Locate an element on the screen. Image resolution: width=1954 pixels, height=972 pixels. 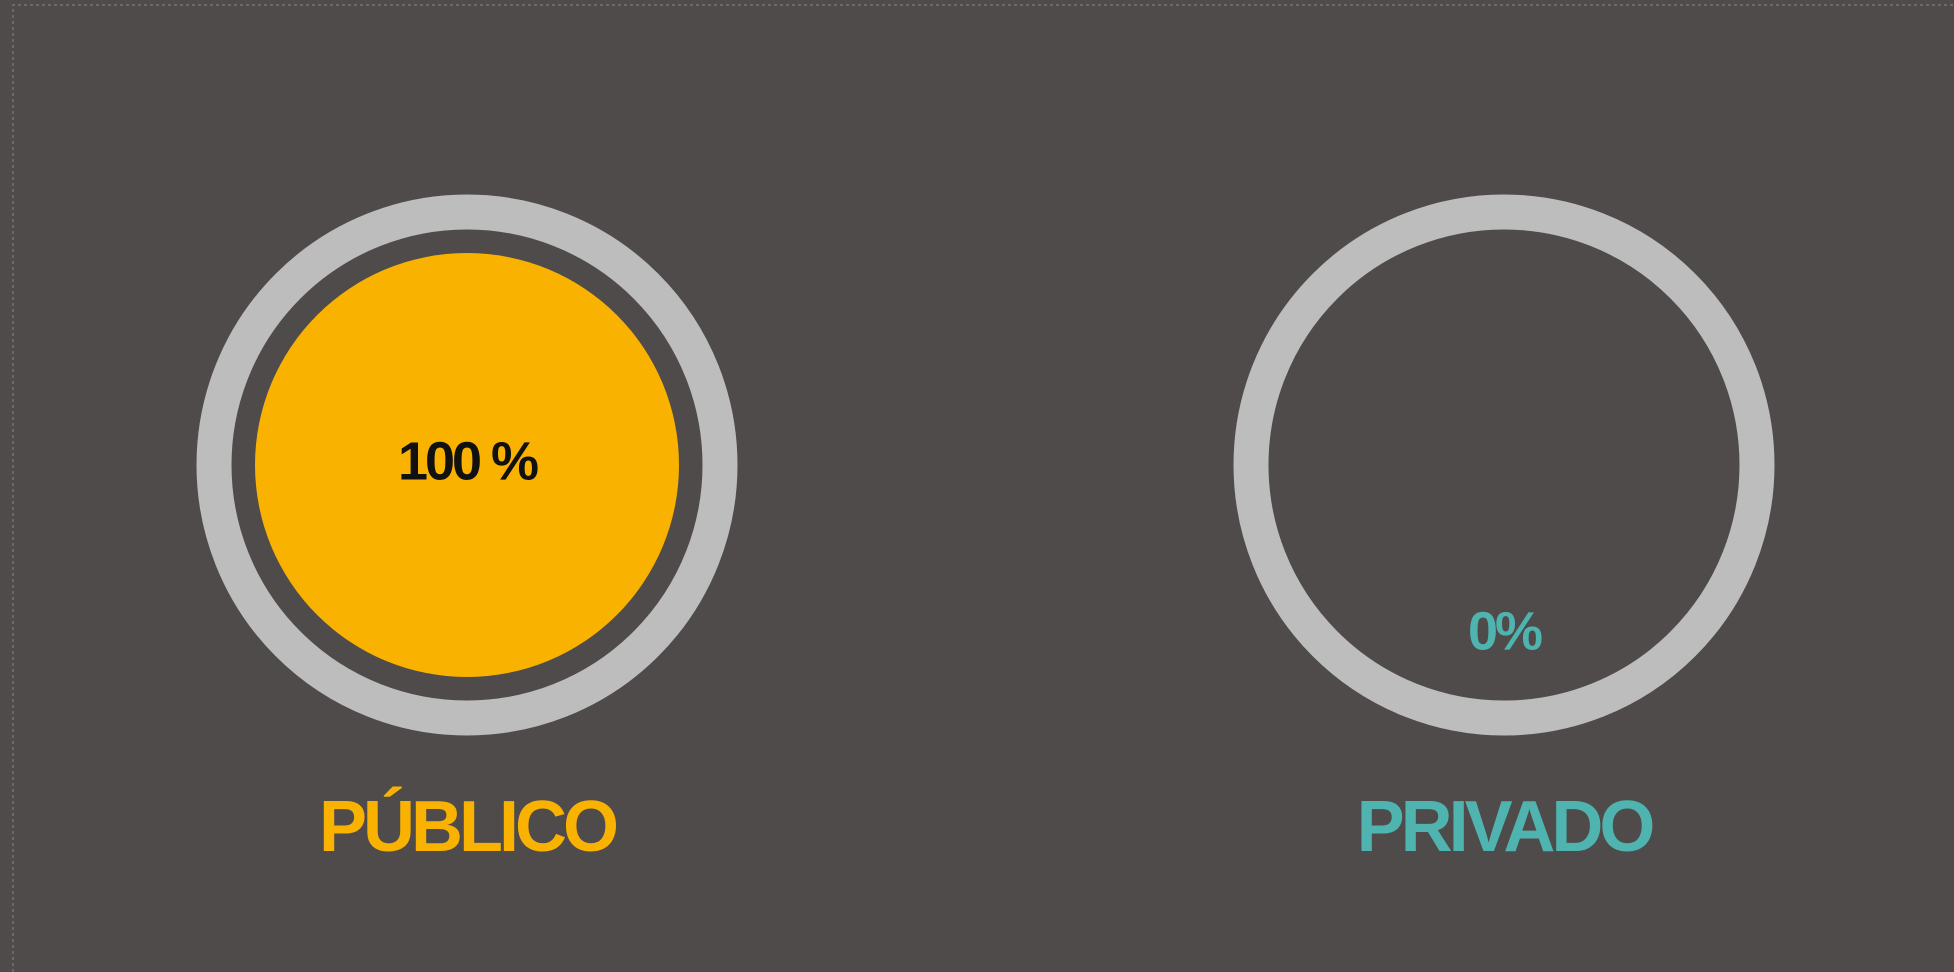
category-label: PÚBLICO is located at coordinates (467, 826).